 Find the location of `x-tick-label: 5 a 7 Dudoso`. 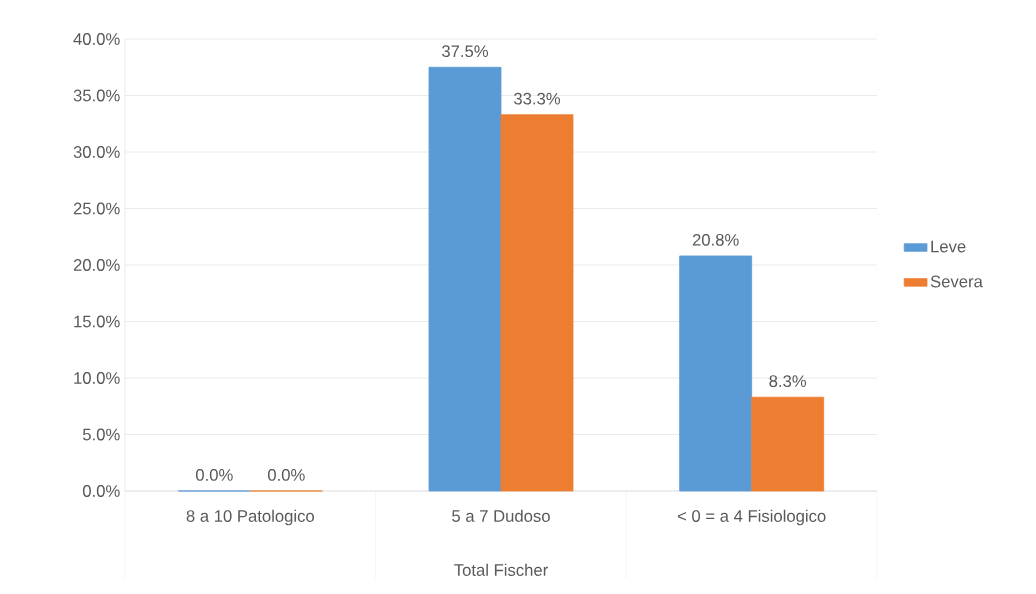

x-tick-label: 5 a 7 Dudoso is located at coordinates (501, 515).